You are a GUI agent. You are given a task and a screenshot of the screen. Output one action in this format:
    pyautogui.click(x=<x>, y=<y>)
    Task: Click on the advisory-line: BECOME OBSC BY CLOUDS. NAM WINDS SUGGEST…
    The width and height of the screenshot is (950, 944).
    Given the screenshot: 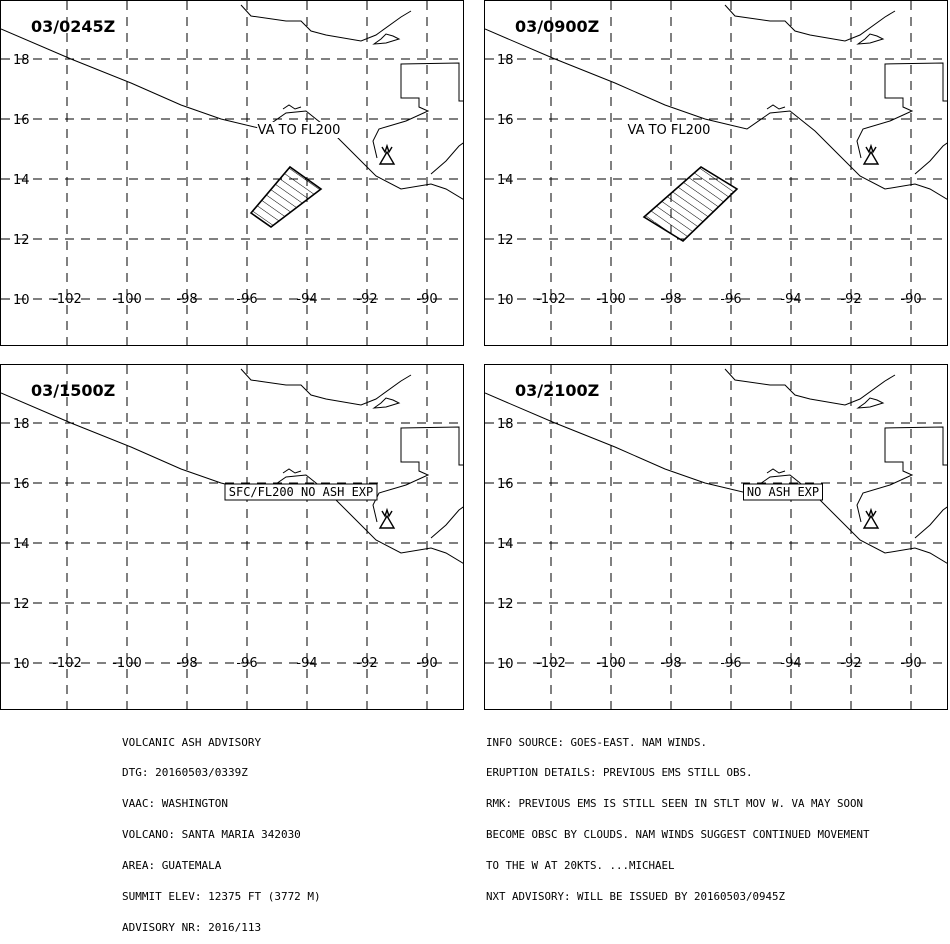 What is the action you would take?
    pyautogui.click(x=678, y=835)
    